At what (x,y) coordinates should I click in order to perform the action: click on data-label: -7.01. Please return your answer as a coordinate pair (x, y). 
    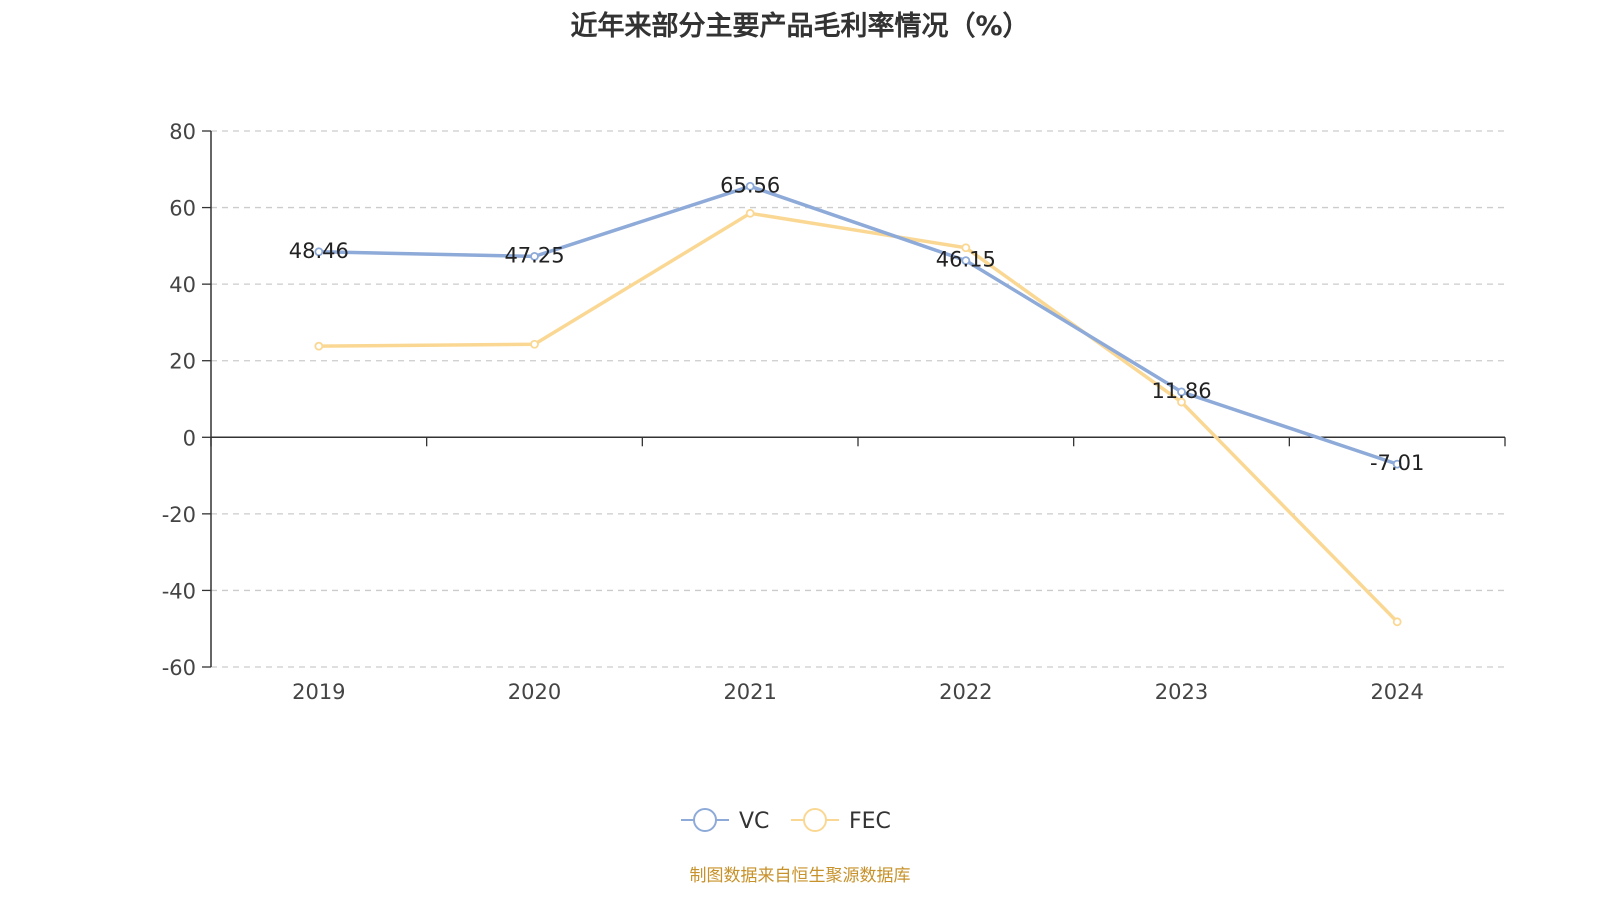
    Looking at the image, I should click on (1397, 463).